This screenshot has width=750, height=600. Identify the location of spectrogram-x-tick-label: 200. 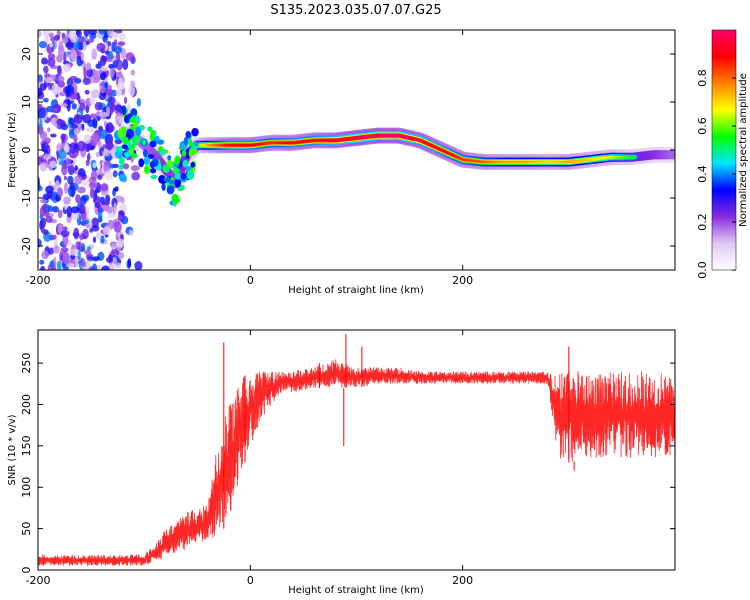
(462, 280).